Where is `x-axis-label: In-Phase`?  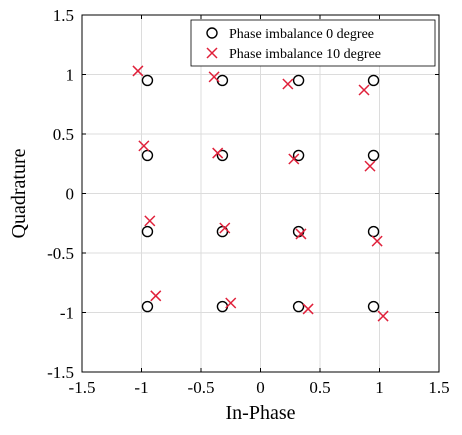
x-axis-label: In-Phase is located at coordinates (261, 413).